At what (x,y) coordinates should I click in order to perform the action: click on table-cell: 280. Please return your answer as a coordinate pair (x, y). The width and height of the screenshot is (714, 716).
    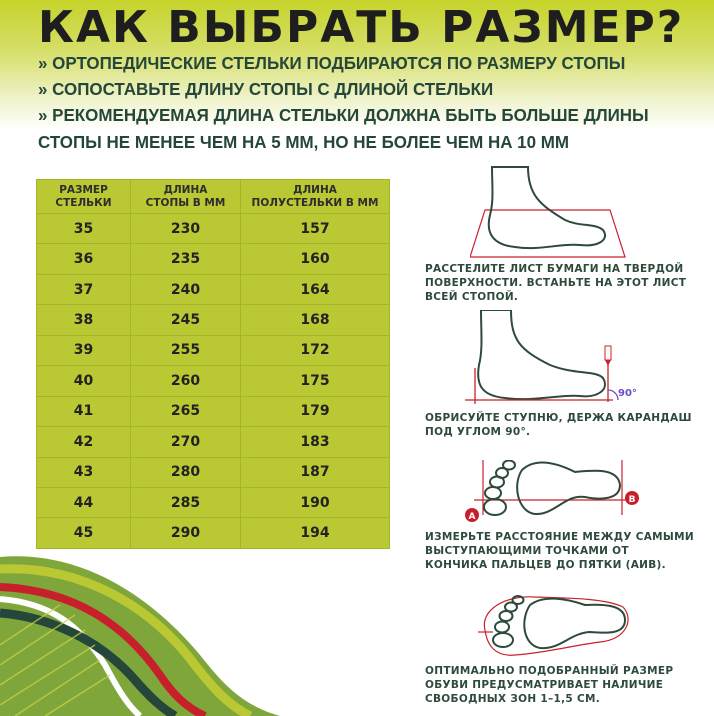
    Looking at the image, I should click on (185, 472).